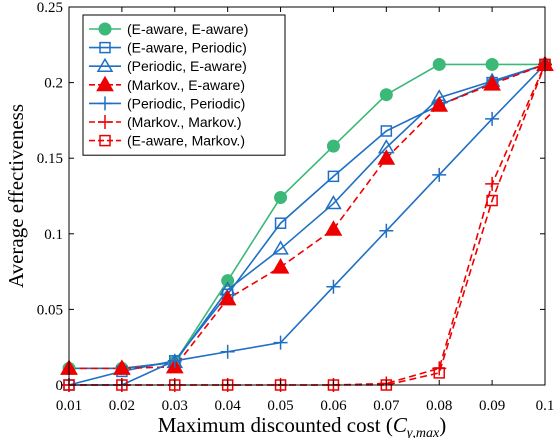 This screenshot has height=438, width=556. I want to click on legend-label: (Markov., E-aware), so click(186, 85).